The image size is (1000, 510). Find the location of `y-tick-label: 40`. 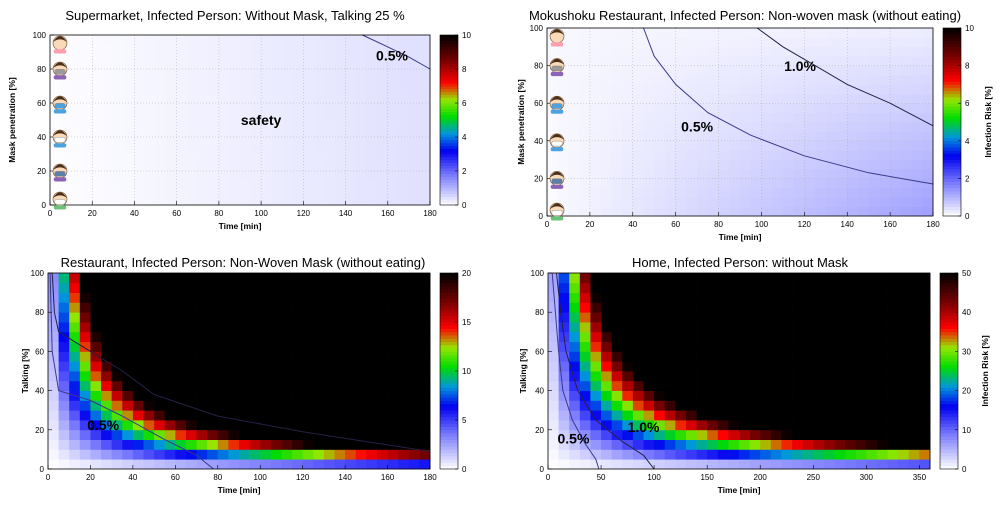

y-tick-label: 40 is located at coordinates (39, 391).